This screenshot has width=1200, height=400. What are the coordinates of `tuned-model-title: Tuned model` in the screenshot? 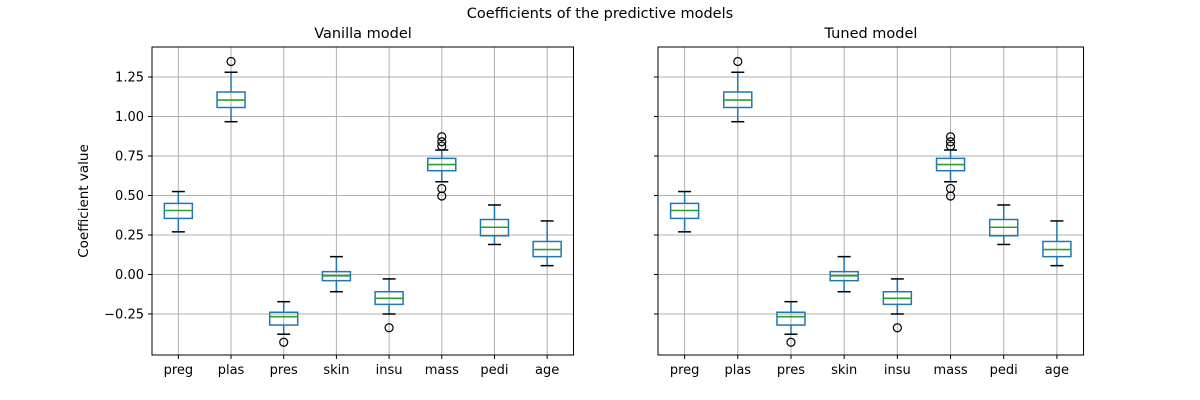 It's located at (871, 34).